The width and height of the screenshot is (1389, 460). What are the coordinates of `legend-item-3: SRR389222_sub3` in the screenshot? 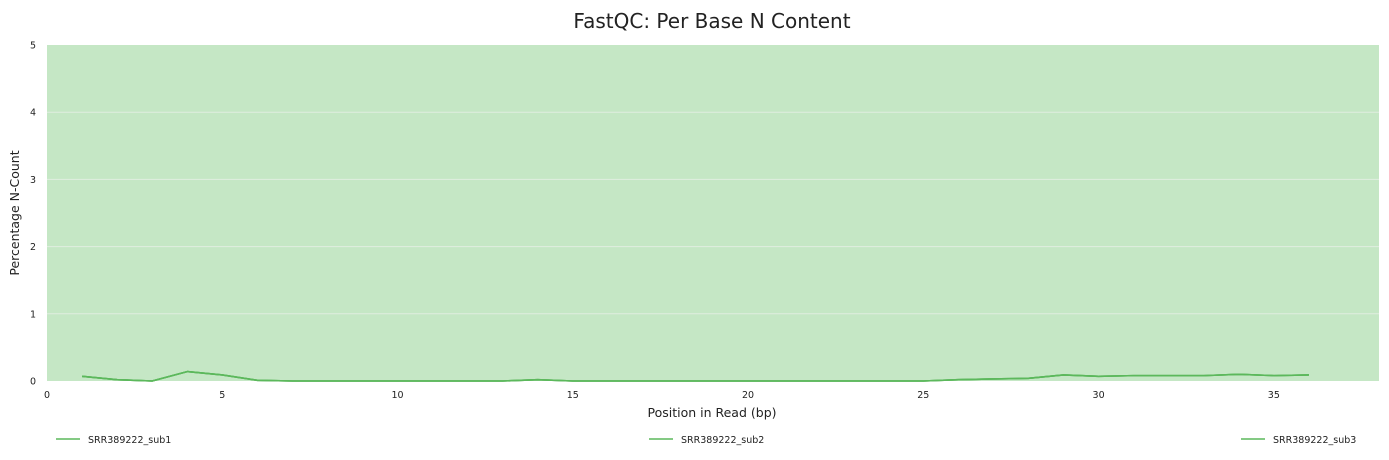 It's located at (1298, 440).